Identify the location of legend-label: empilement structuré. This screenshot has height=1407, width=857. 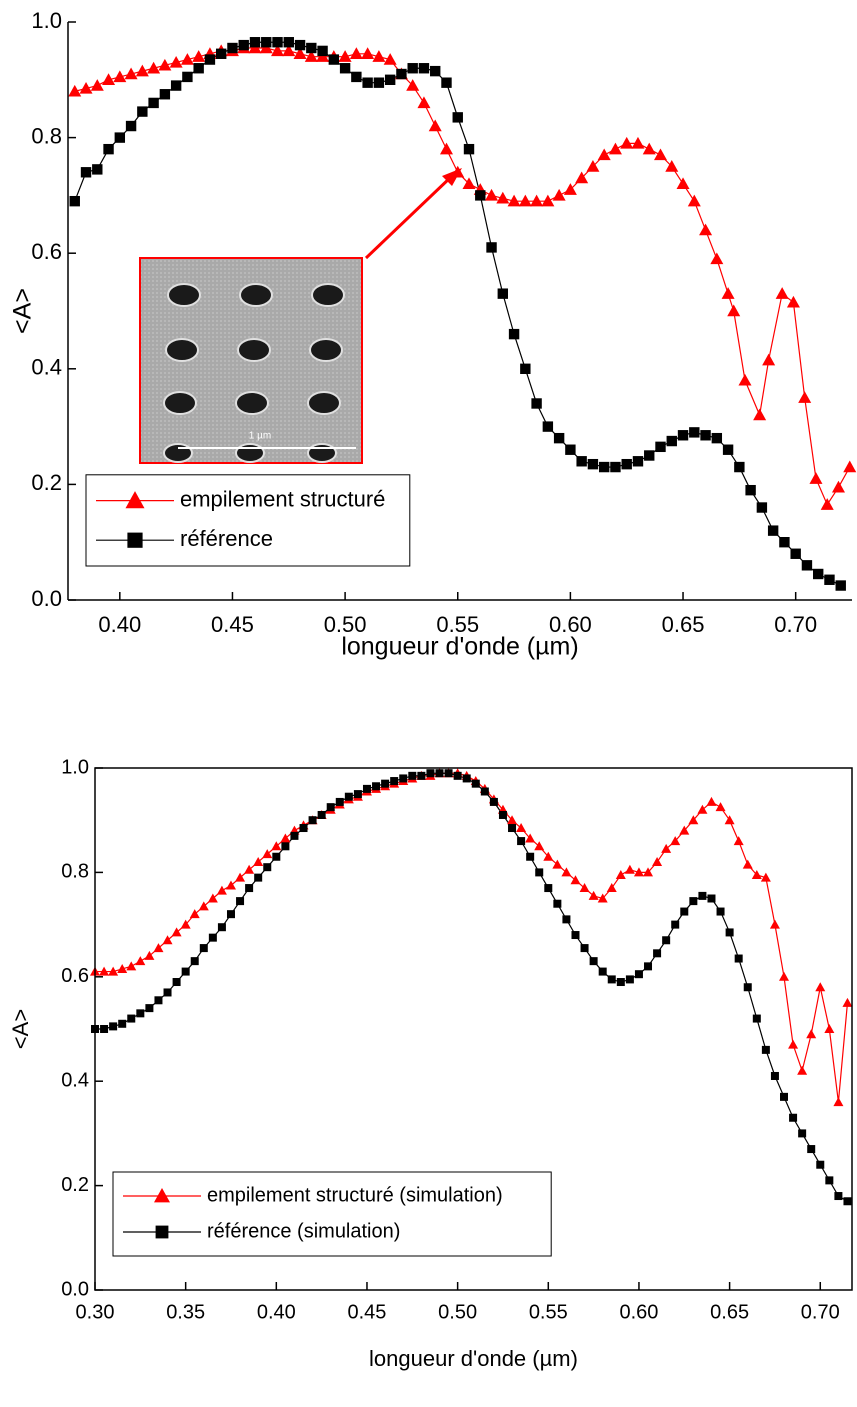
(282, 498).